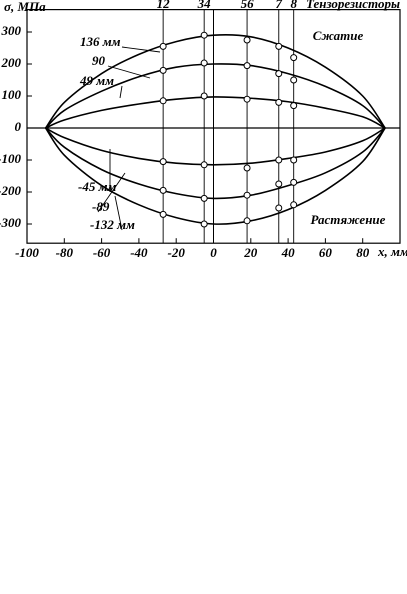  Describe the element at coordinates (11, 30) in the screenshot. I see `y-tick-label: 300` at that location.